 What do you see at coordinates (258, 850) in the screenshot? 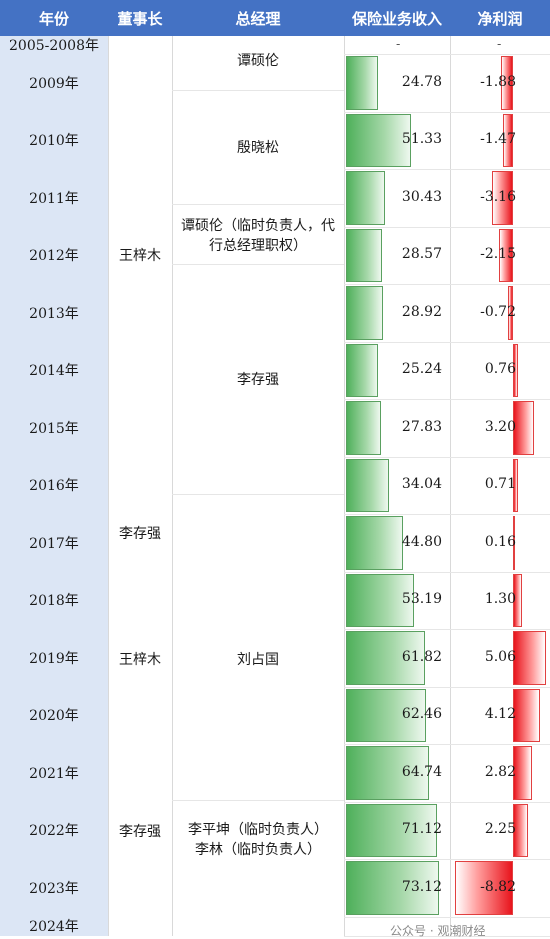
I see `gm-cell-line: 李林（临时负责人）` at bounding box center [258, 850].